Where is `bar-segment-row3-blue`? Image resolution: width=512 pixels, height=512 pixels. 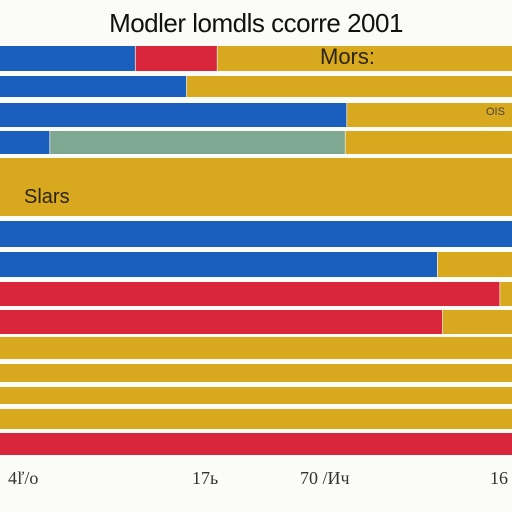 bar-segment-row3-blue is located at coordinates (174, 115).